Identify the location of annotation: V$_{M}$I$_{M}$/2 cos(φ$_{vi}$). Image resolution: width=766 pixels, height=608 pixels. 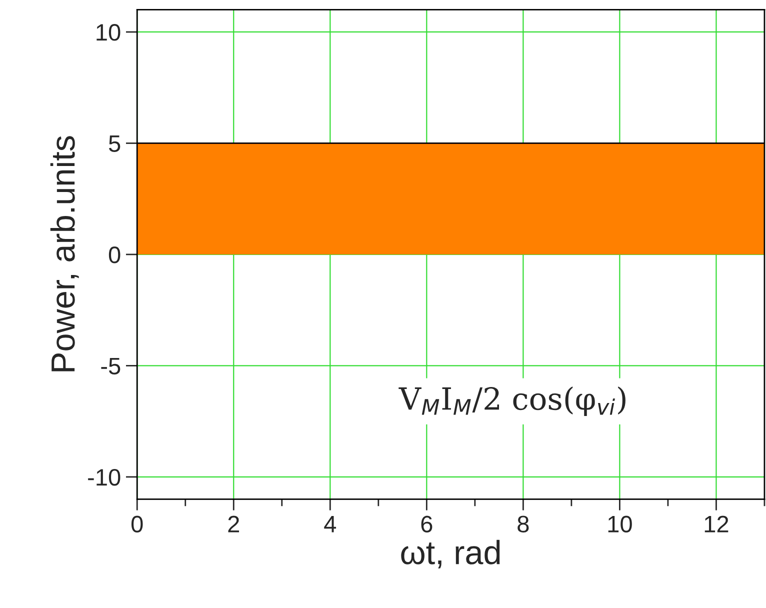
(512, 401).